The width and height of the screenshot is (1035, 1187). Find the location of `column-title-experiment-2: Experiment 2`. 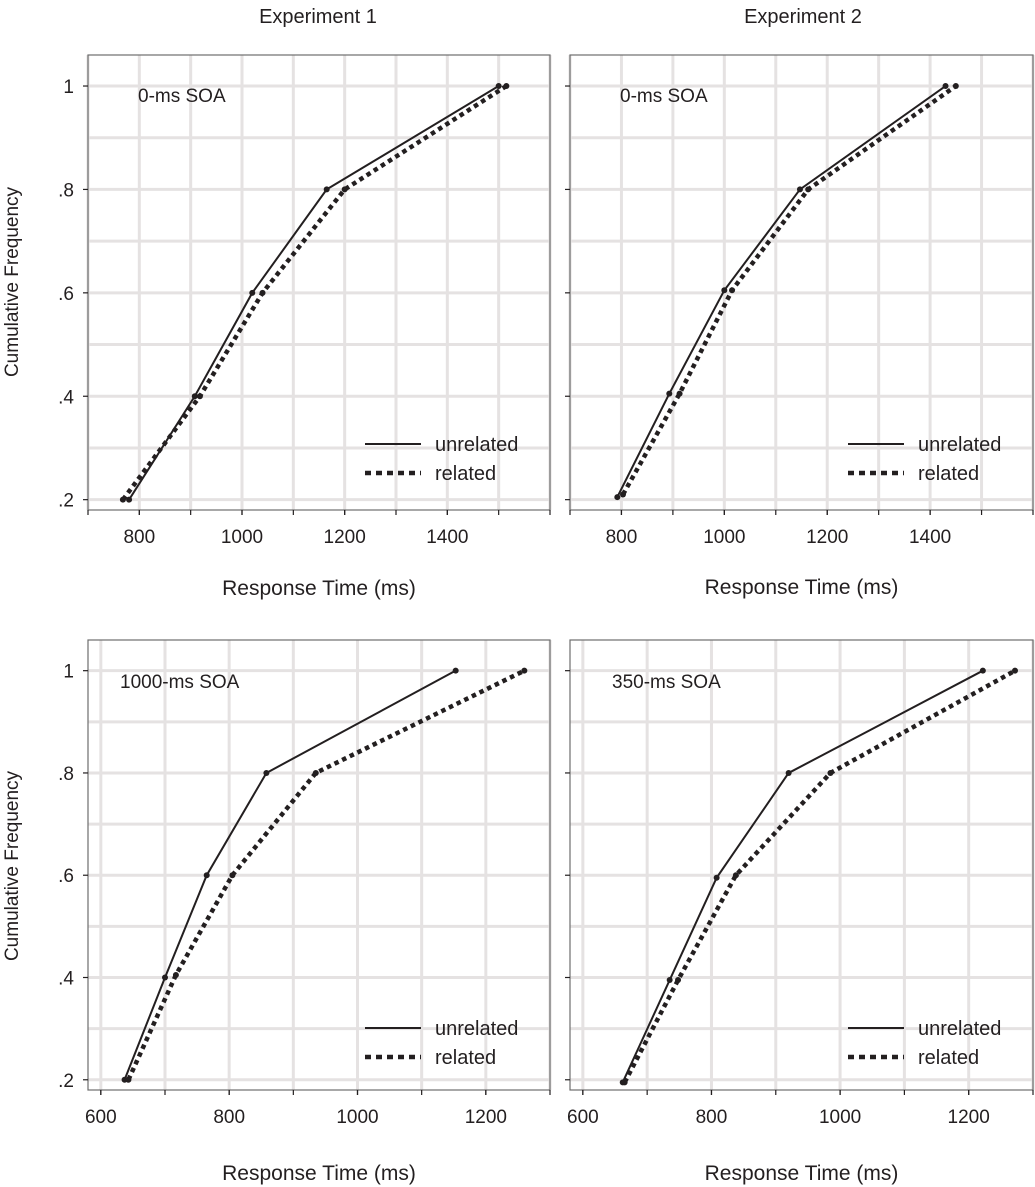

column-title-experiment-2: Experiment 2 is located at coordinates (803, 17).